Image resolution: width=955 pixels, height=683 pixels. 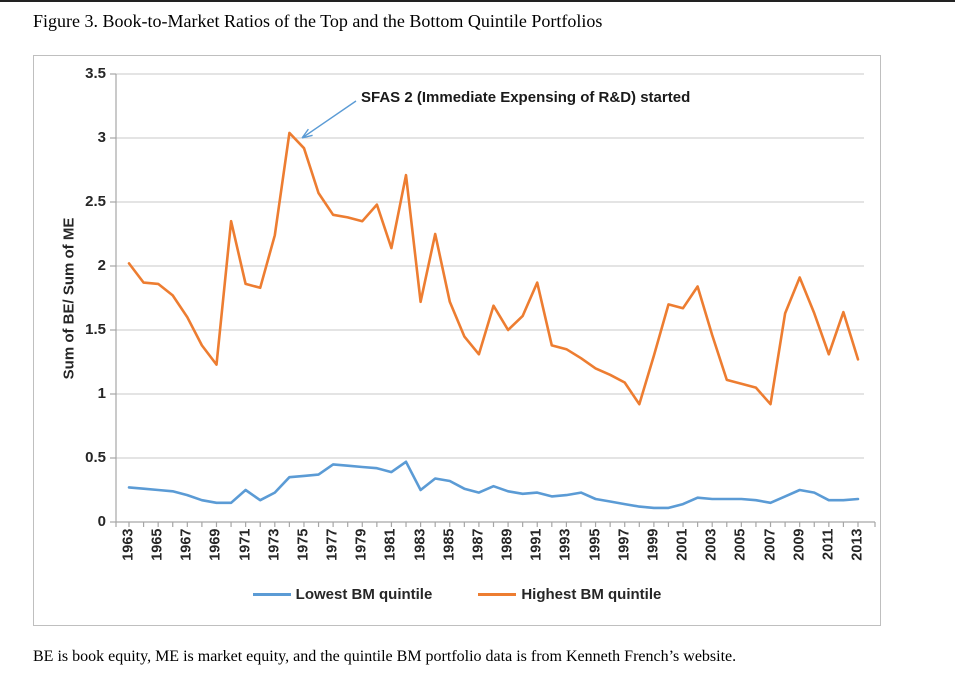 I want to click on x-tick-label: 1965, so click(x=157, y=544).